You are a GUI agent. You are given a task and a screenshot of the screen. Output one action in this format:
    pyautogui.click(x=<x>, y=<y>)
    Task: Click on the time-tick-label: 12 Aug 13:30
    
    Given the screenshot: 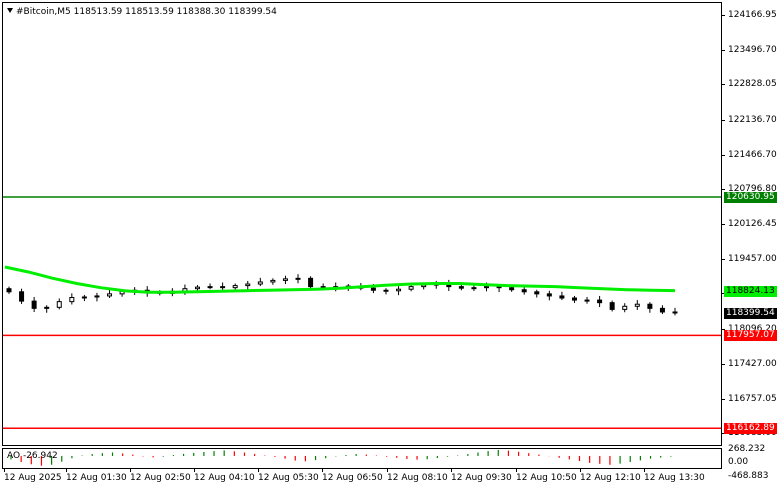 What is the action you would take?
    pyautogui.click(x=674, y=478)
    